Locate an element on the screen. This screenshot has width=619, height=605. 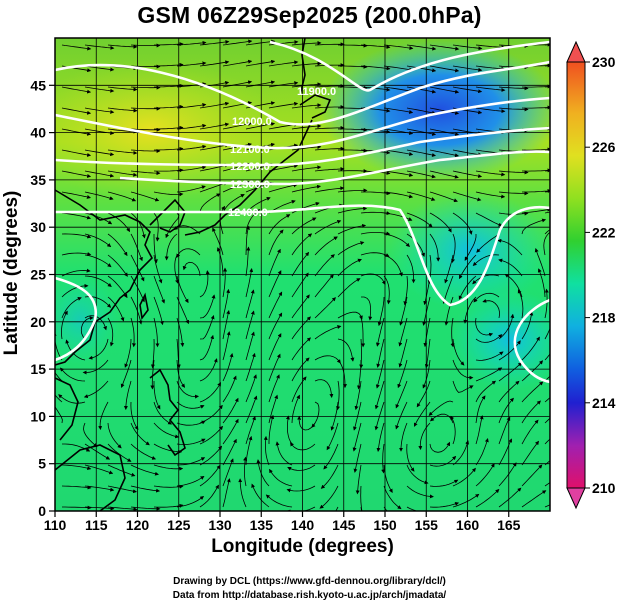
y-tick-label: 30 is located at coordinates (38, 227).